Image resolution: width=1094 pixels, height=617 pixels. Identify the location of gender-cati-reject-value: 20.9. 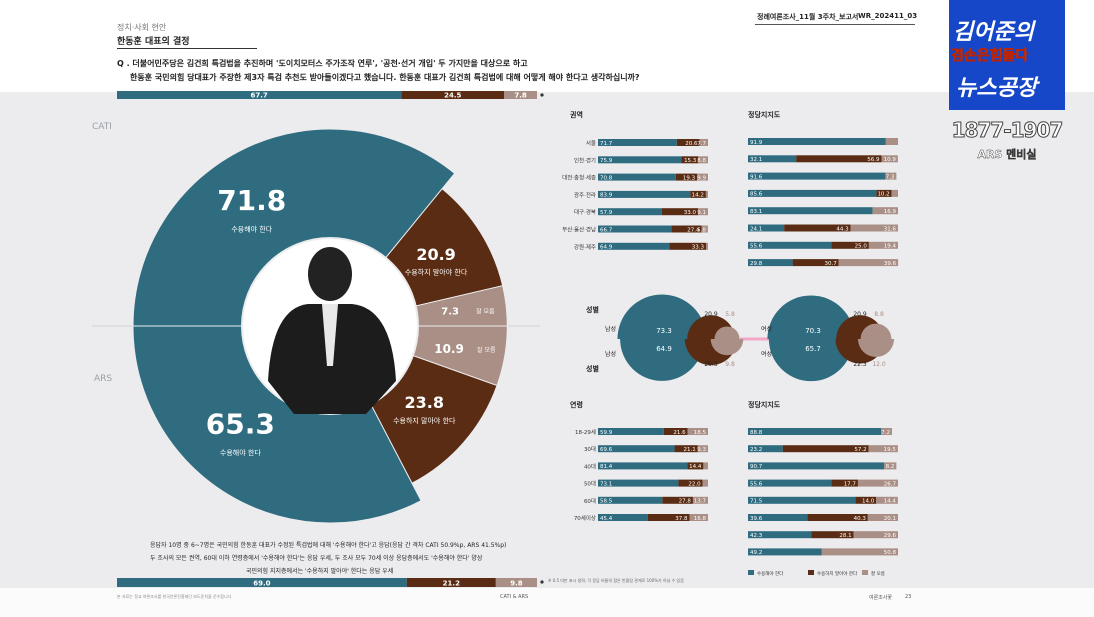
(860, 314).